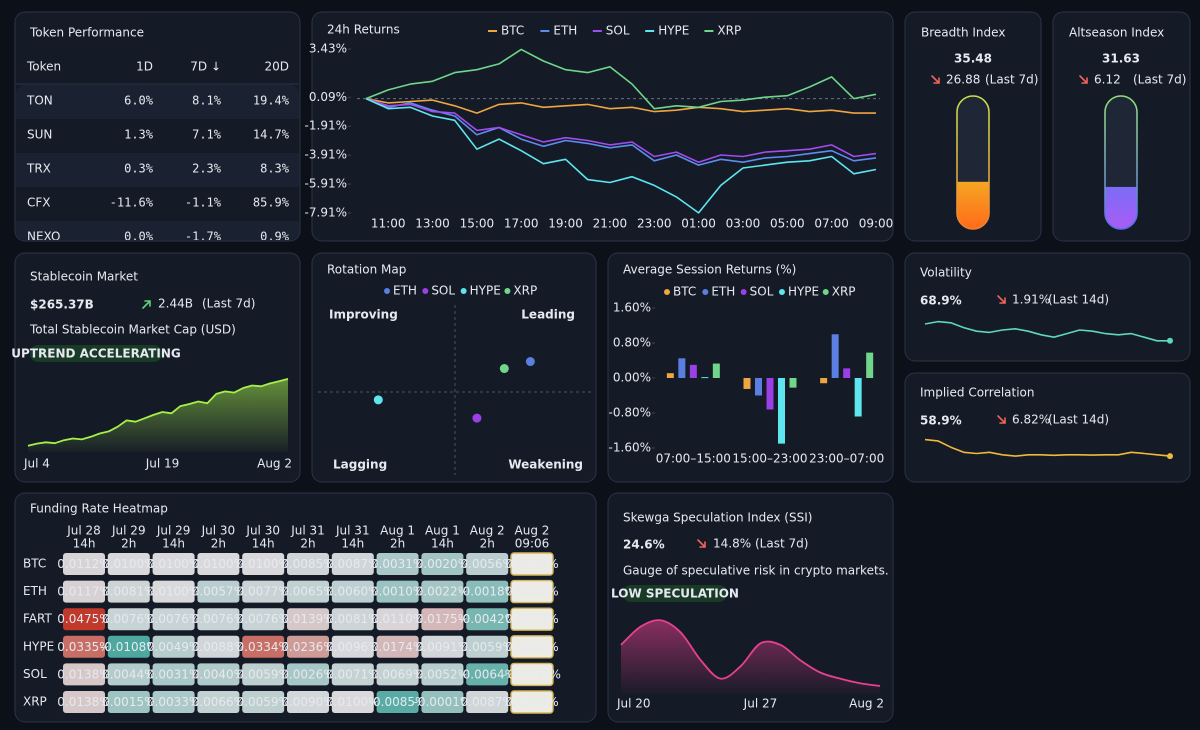 The image size is (1200, 730). I want to click on table-cell: 8.3%, so click(275, 169).